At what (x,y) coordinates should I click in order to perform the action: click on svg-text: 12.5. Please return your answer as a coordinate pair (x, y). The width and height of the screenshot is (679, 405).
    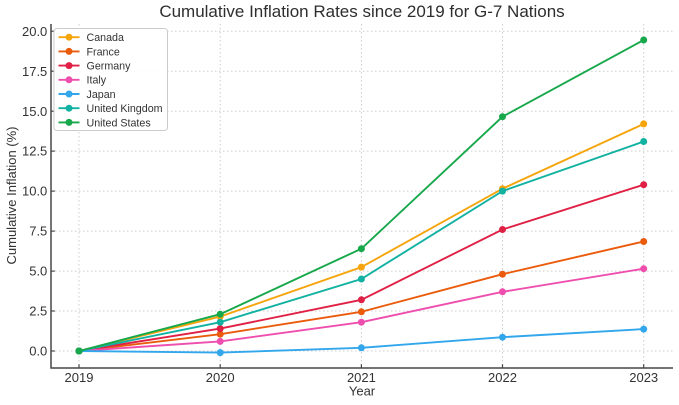
    Looking at the image, I should click on (34, 151).